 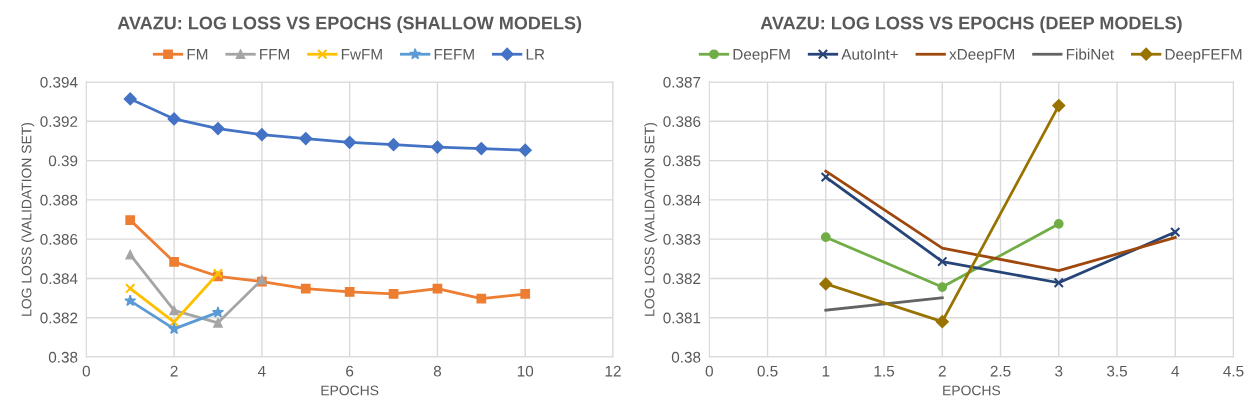 What do you see at coordinates (767, 371) in the screenshot?
I see `x-tick-label: 0.5` at bounding box center [767, 371].